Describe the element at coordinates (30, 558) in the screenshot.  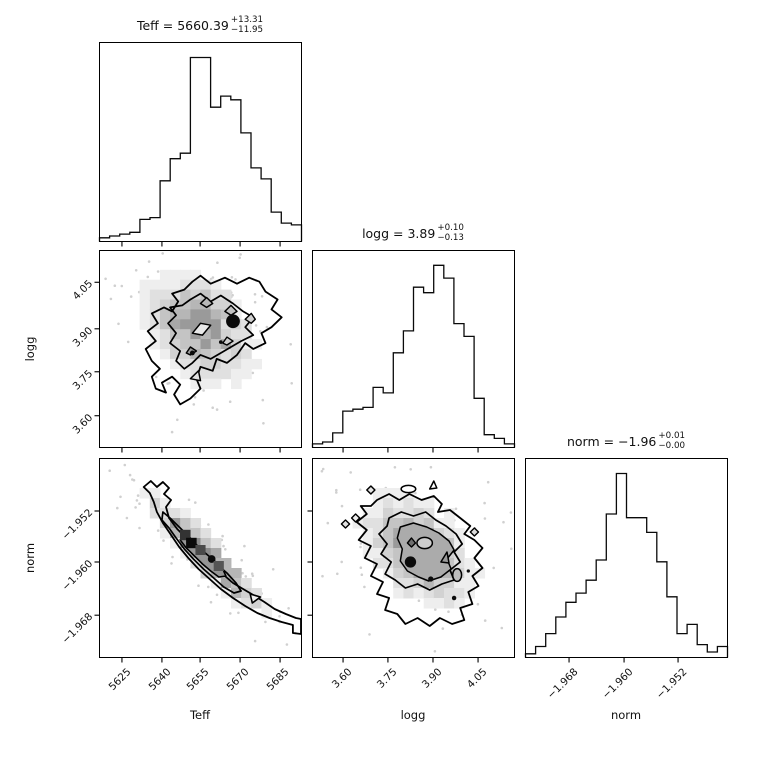
I see `y-axis-label-norm: norm` at that location.